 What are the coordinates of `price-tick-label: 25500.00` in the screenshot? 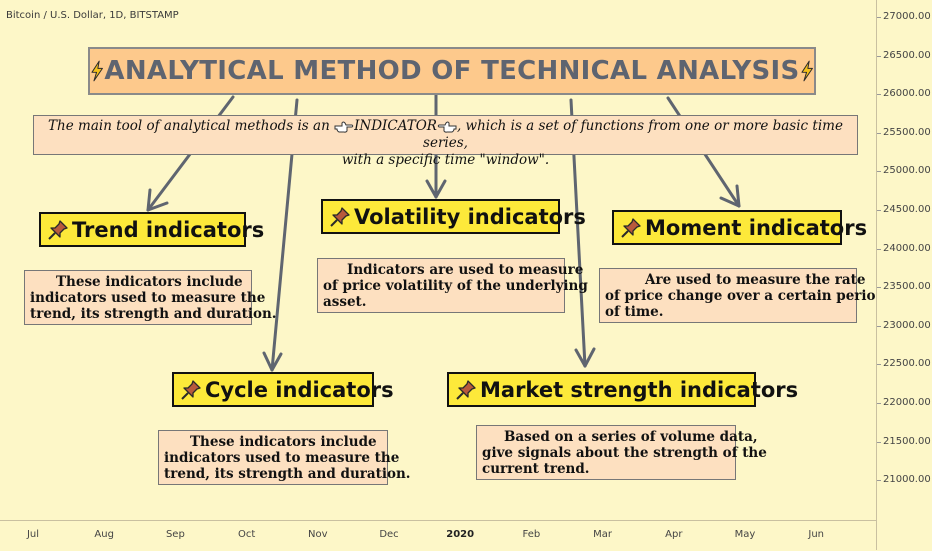 It's located at (907, 132).